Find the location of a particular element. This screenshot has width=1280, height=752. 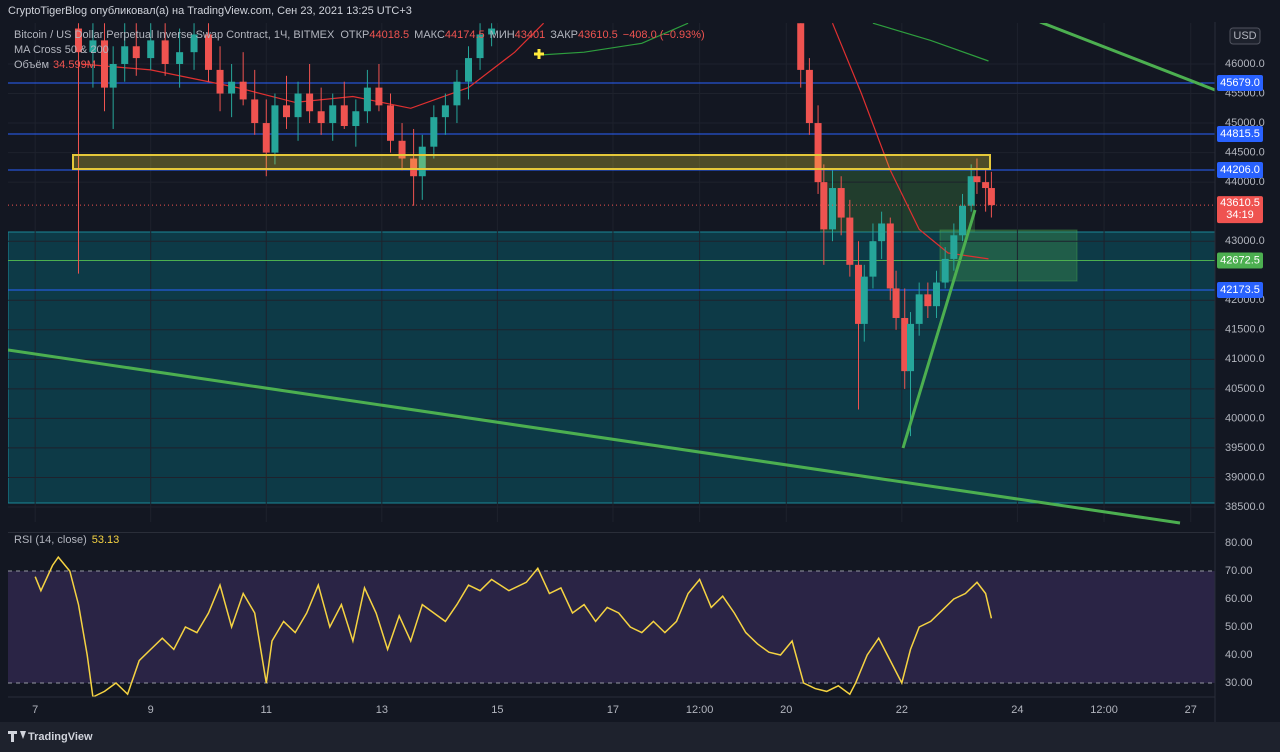

y-tick-label: 38500.0 is located at coordinates (1245, 507).